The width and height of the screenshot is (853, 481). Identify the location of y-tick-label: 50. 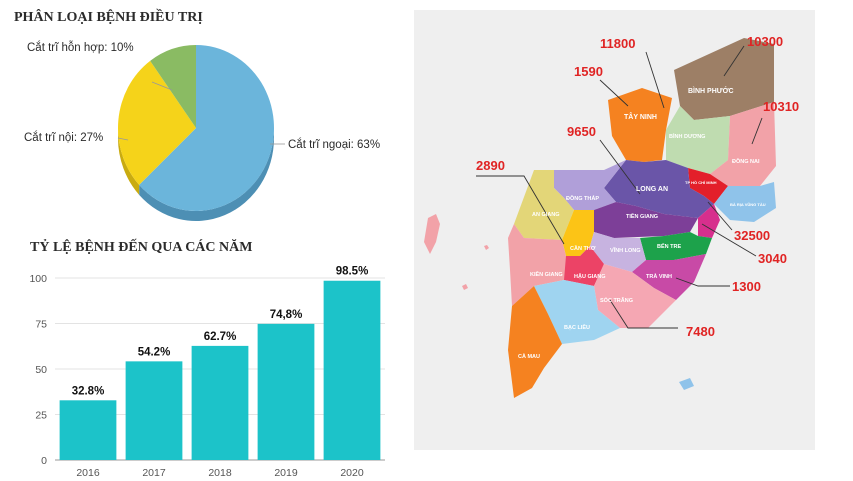
(41, 370).